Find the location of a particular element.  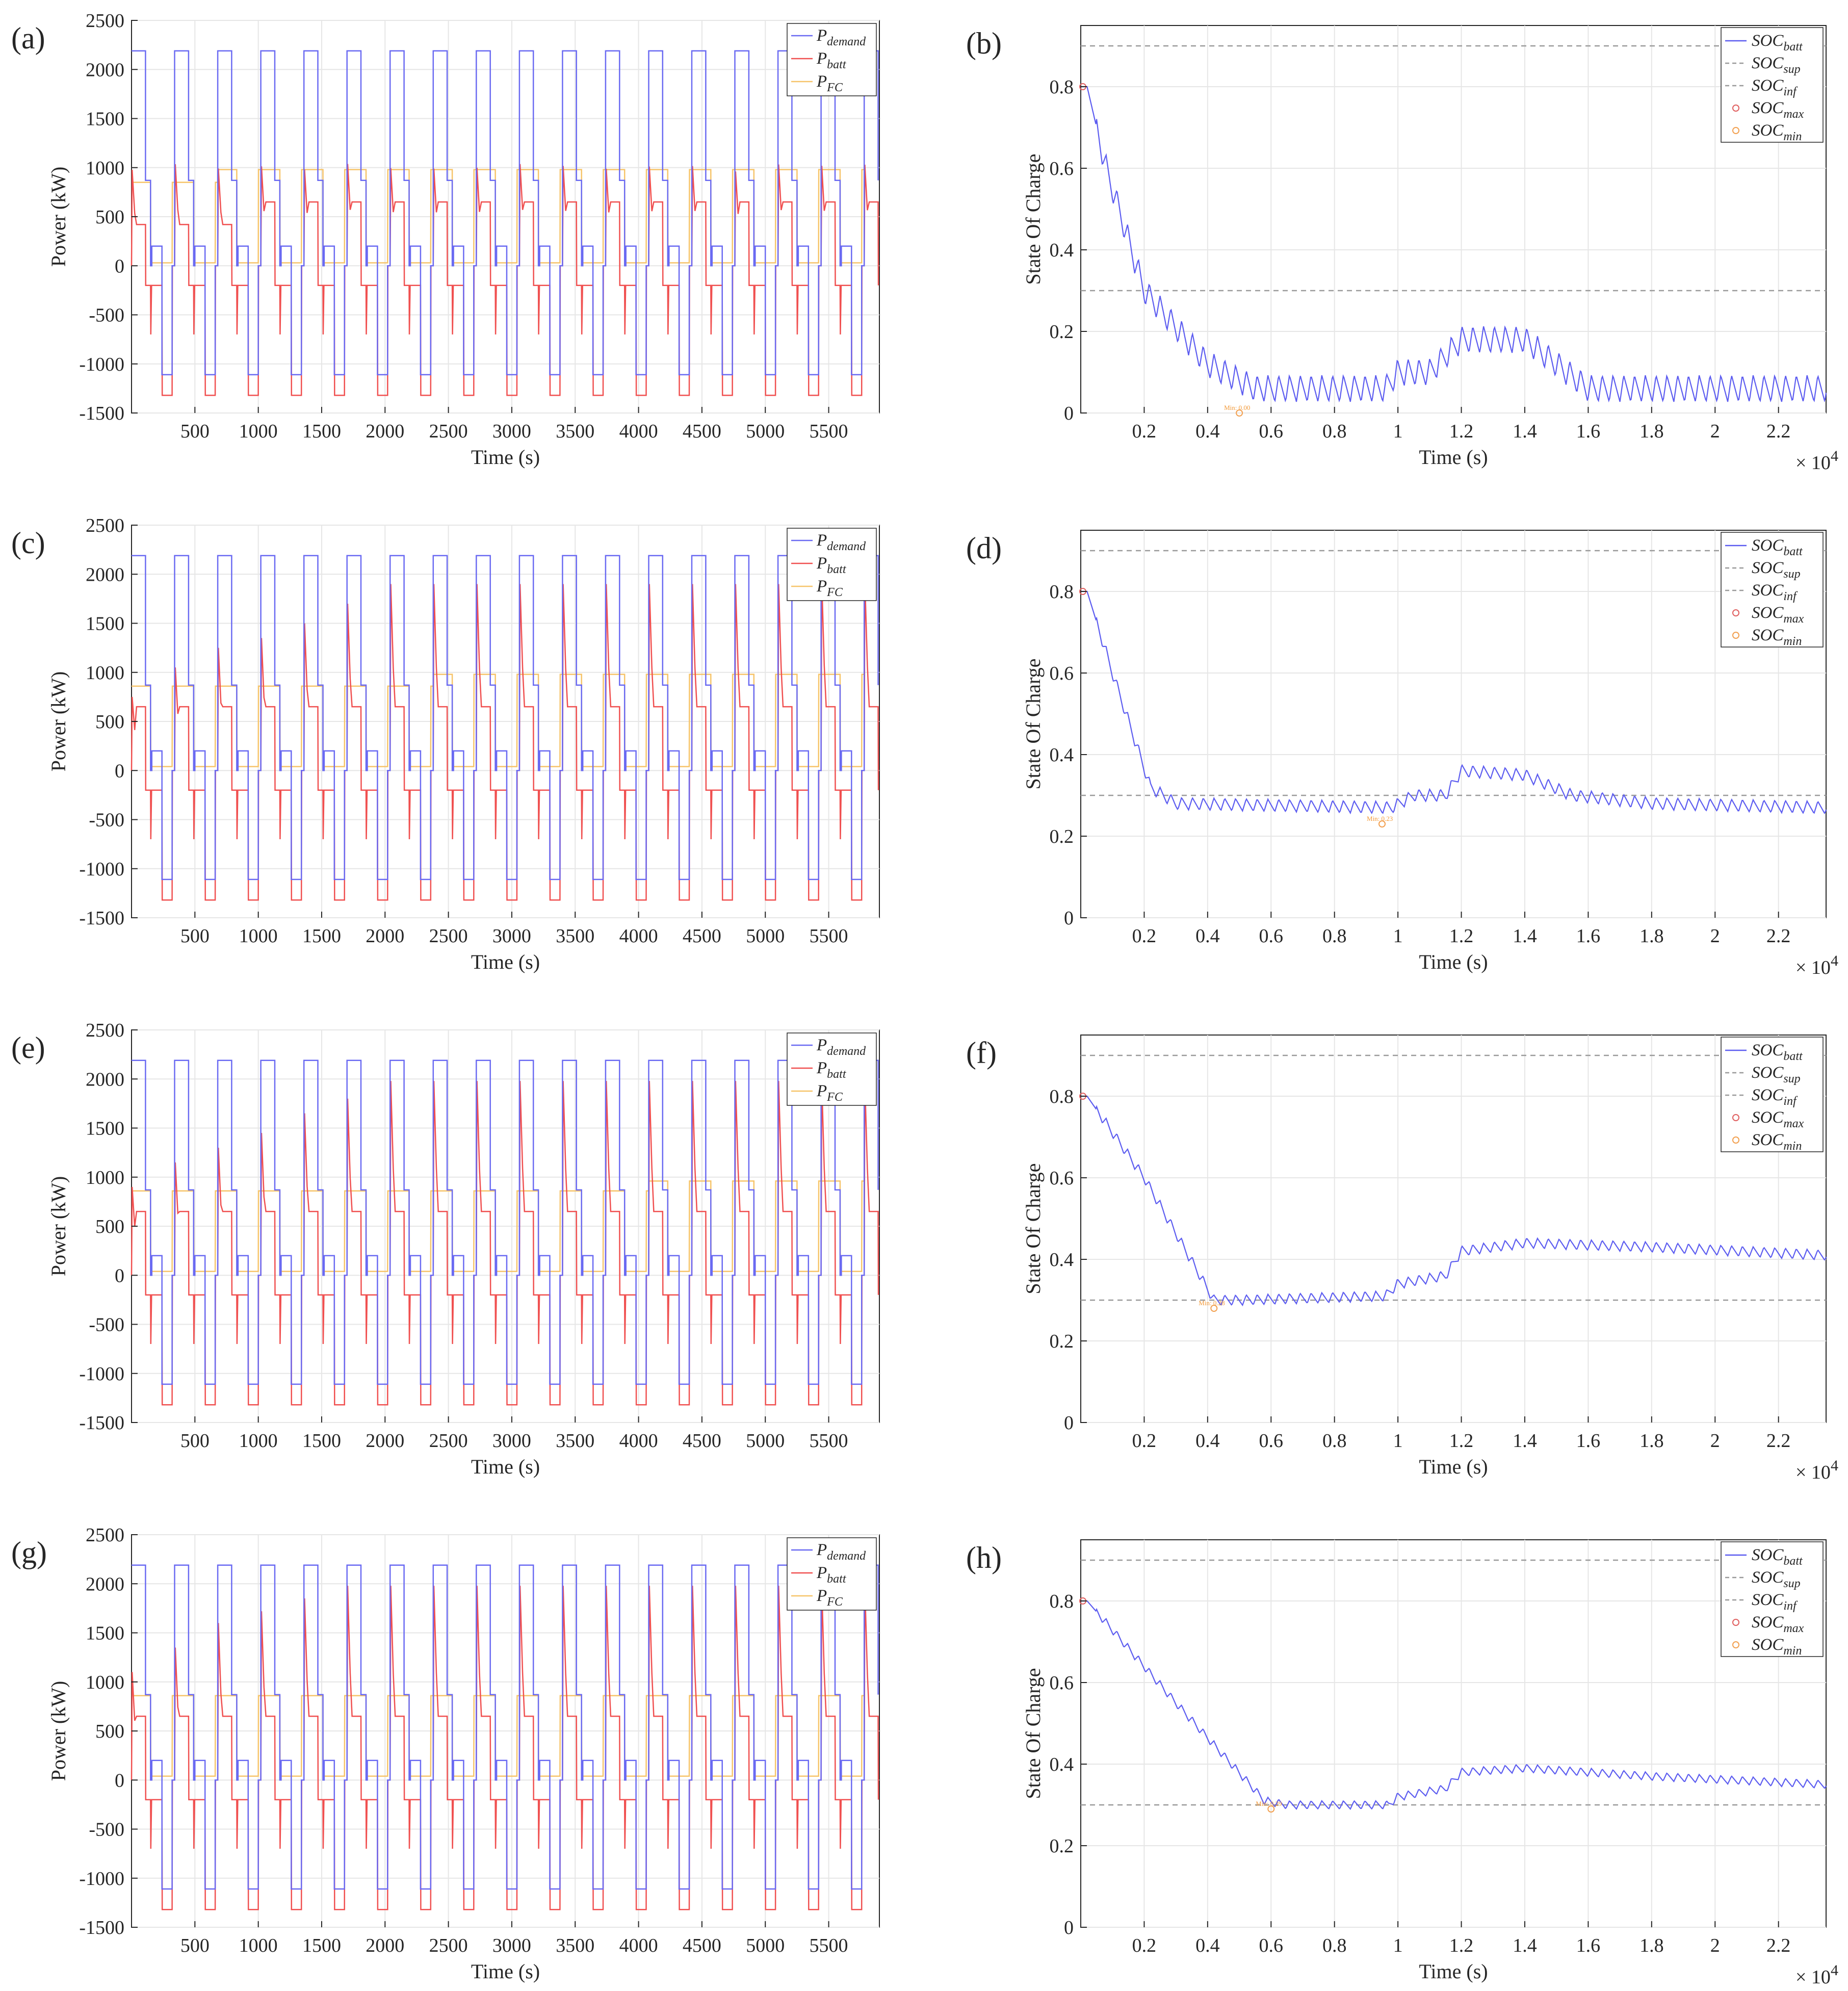

x-exponent: × 10⁴ is located at coordinates (1816, 965).